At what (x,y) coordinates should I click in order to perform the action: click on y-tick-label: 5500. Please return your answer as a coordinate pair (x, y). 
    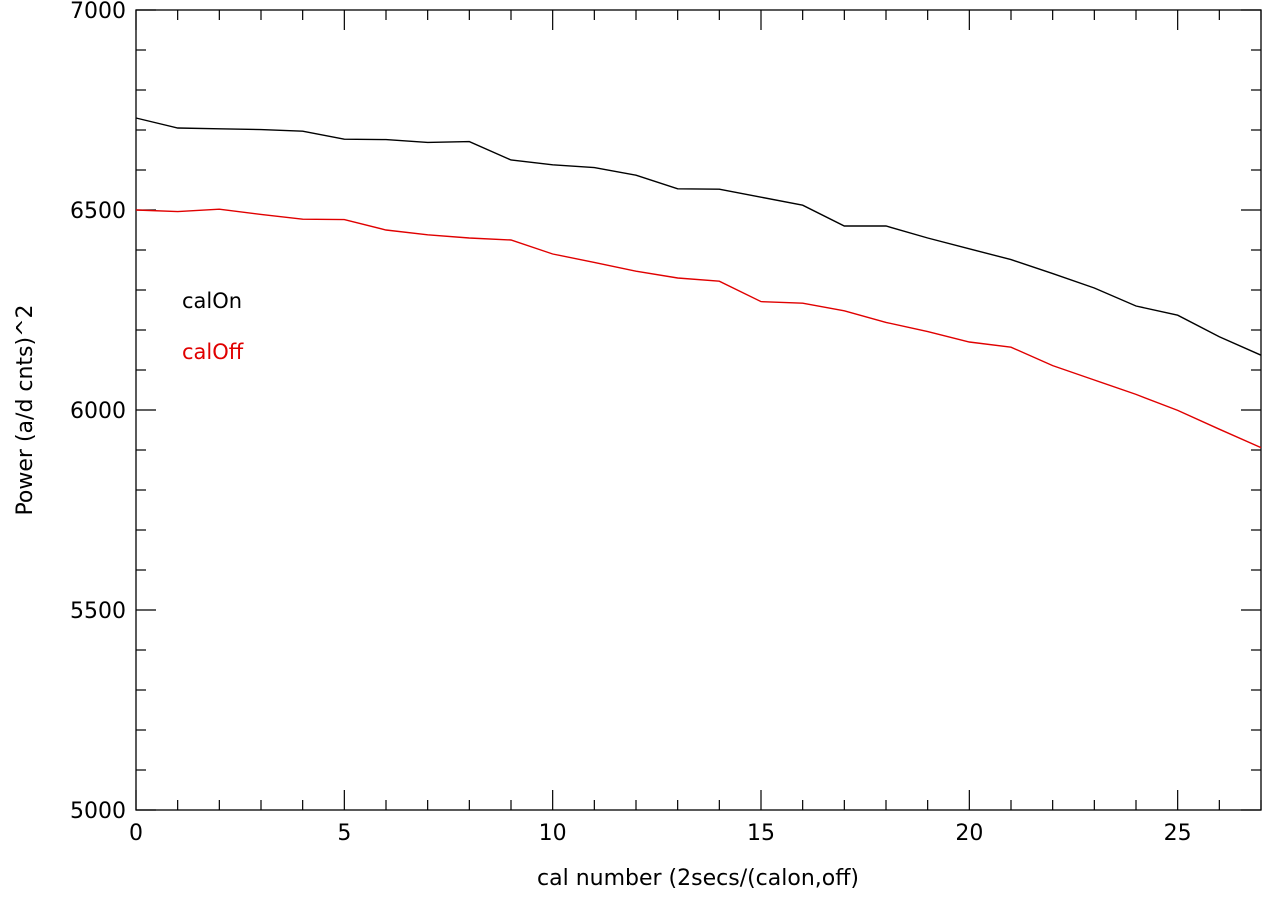
    Looking at the image, I should click on (98, 611).